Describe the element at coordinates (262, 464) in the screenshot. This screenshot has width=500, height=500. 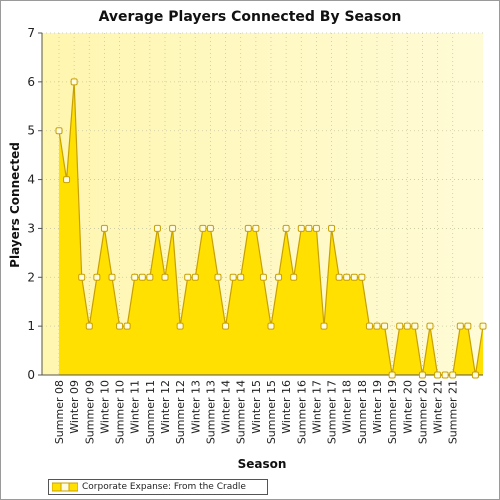
I see `x-axis-title: Season` at that location.